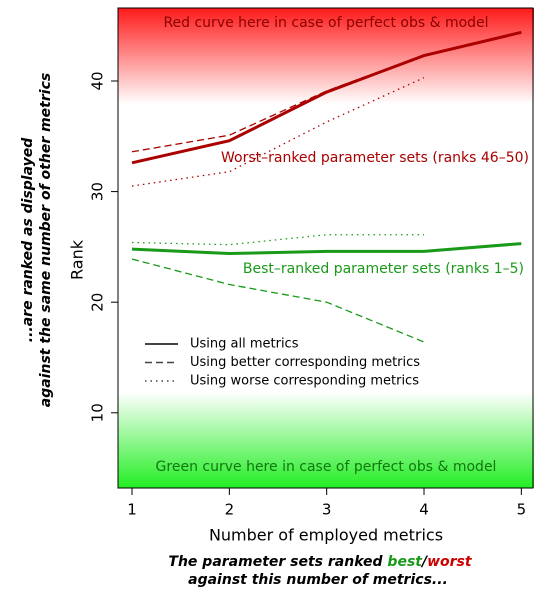 The image size is (534, 591). I want to click on caption-worst: worst, so click(450, 562).